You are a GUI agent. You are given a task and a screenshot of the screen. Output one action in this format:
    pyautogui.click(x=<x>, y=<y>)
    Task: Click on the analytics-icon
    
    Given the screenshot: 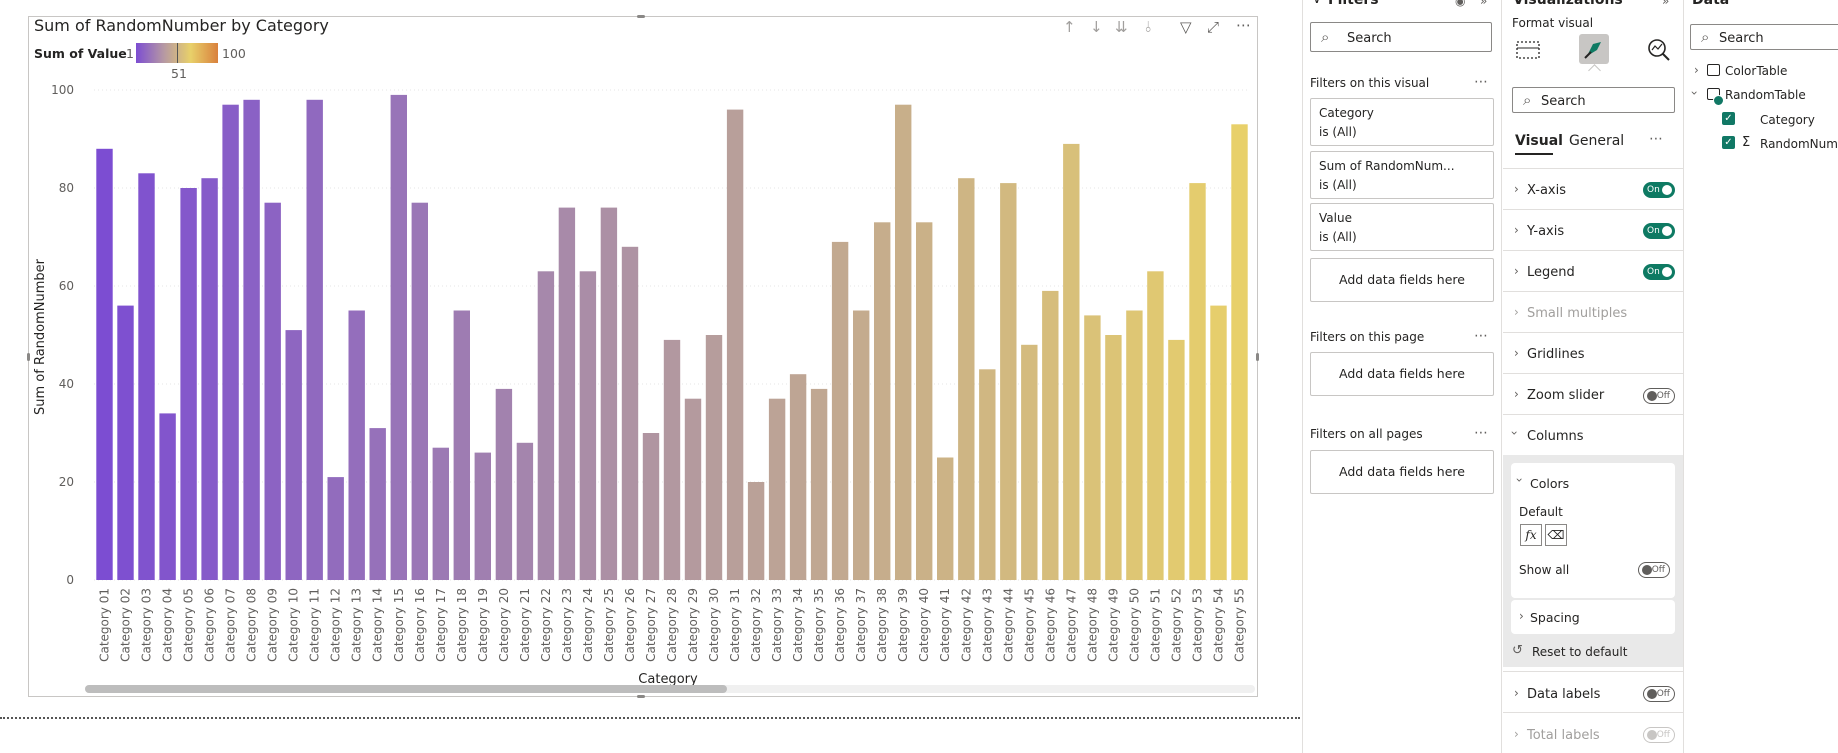 What is the action you would take?
    pyautogui.click(x=1659, y=50)
    